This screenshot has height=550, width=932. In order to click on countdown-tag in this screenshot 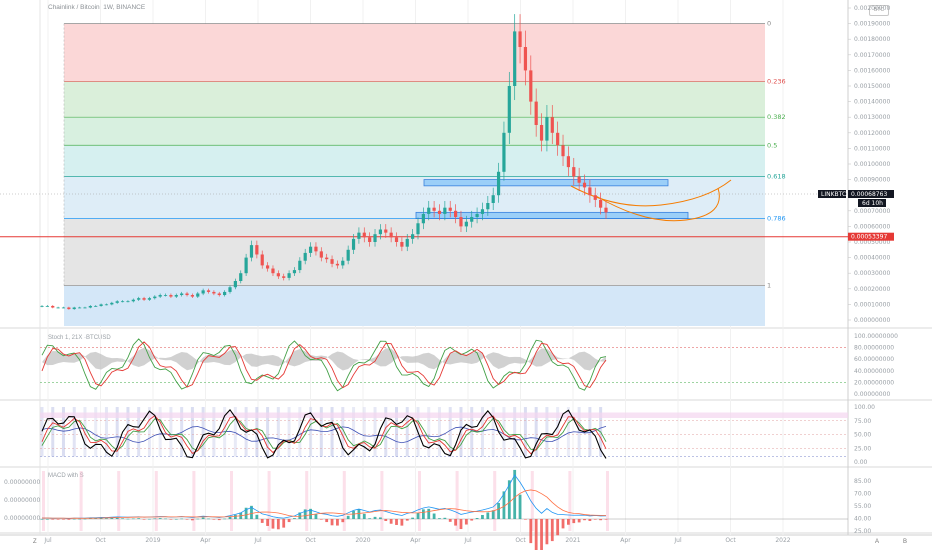, I will do `click(872, 203)`.